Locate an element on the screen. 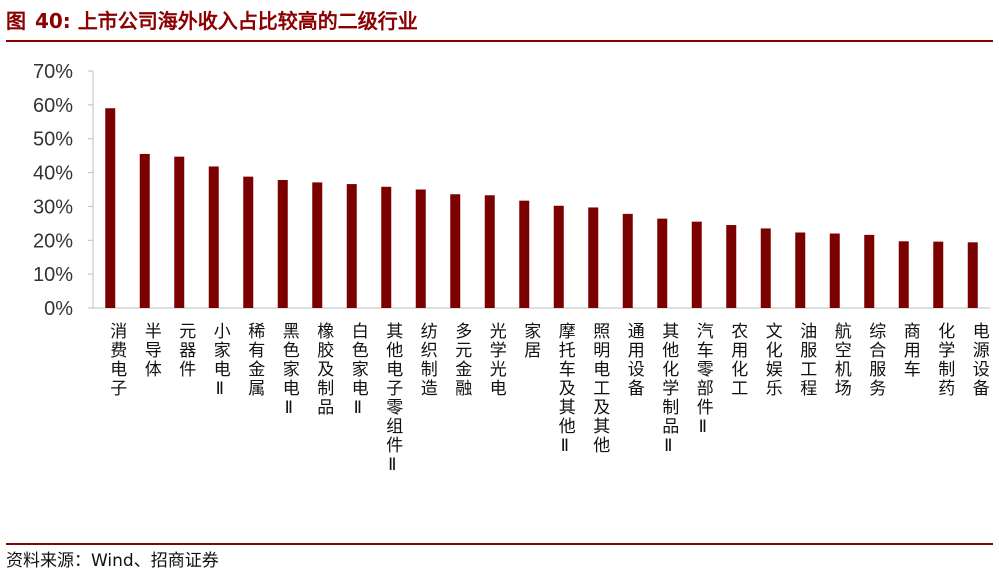  y-tick-label: 30% is located at coordinates (53, 207).